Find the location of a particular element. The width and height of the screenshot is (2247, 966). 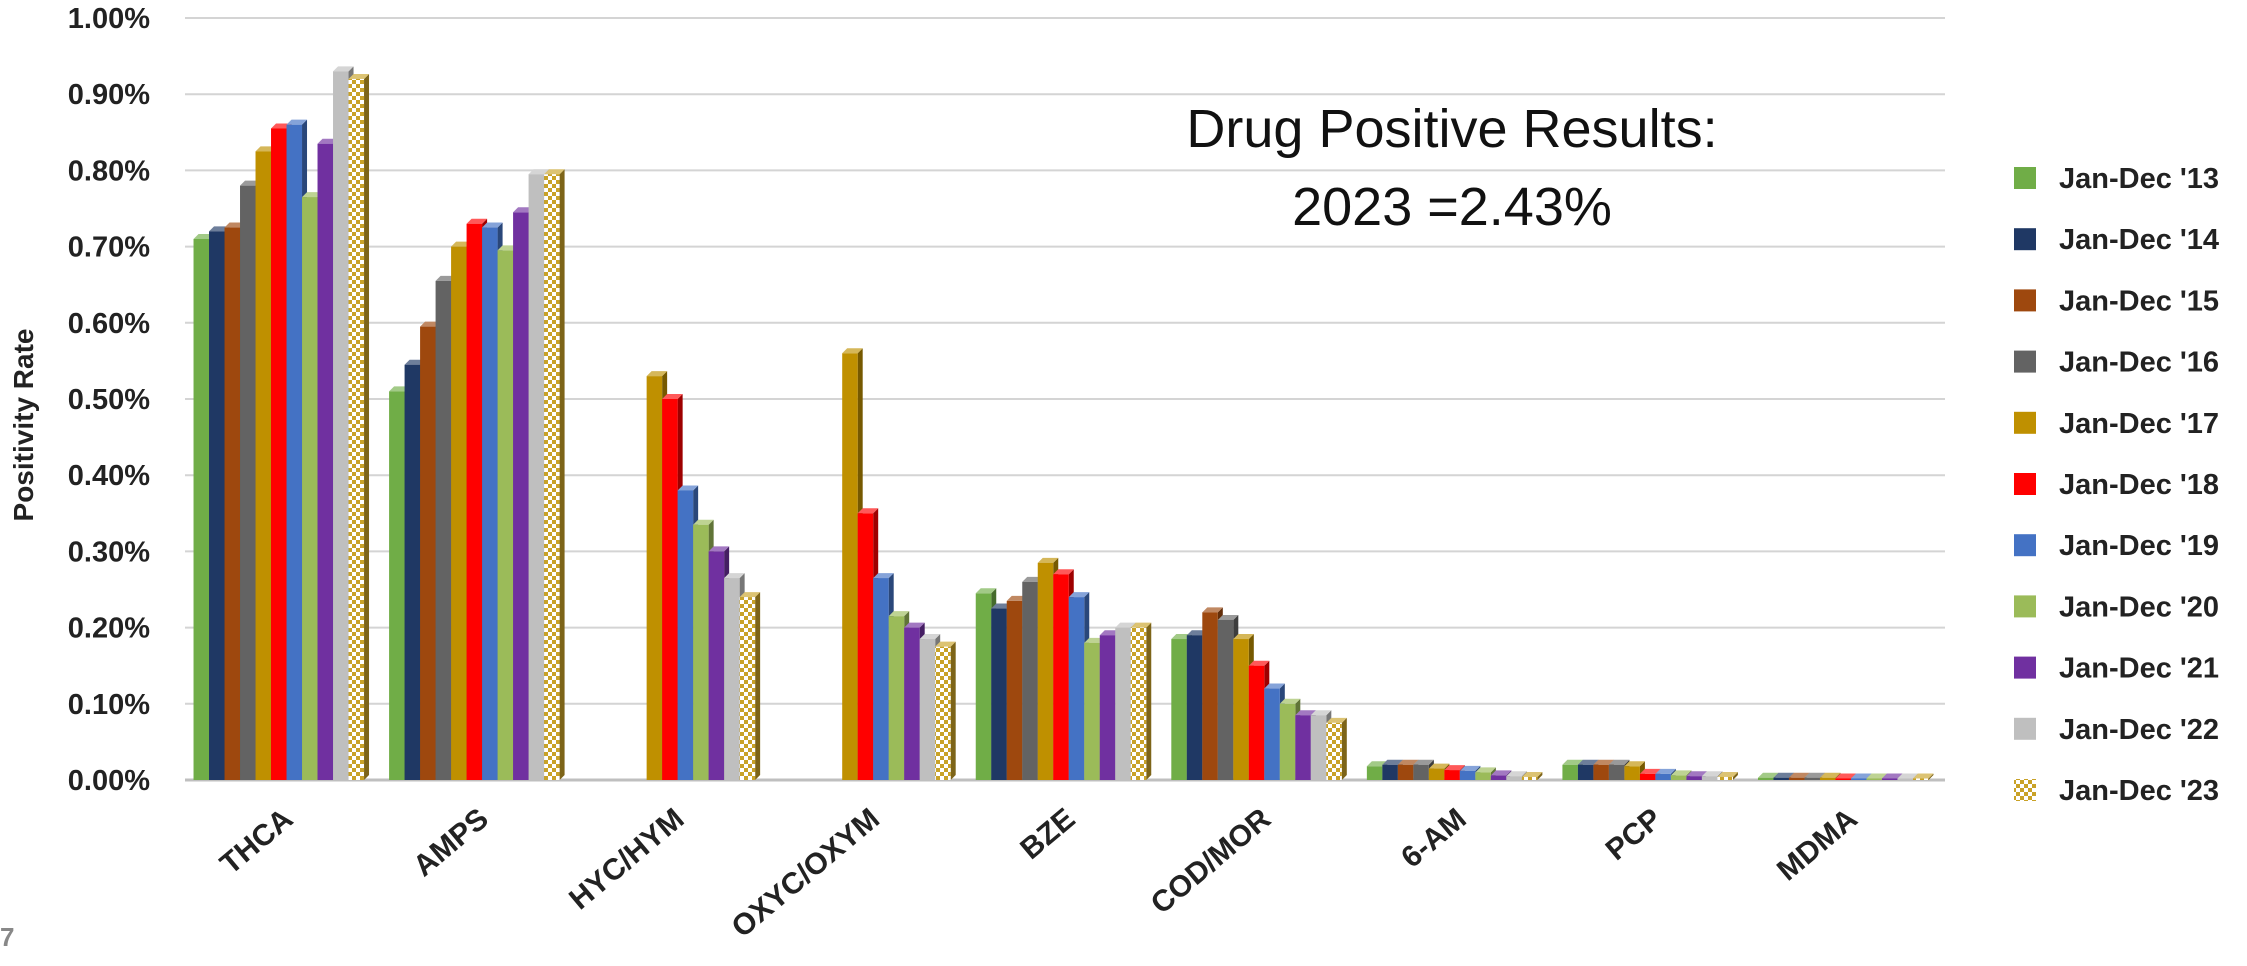

legend-item: Jan-Dec '20 is located at coordinates (2116, 607).